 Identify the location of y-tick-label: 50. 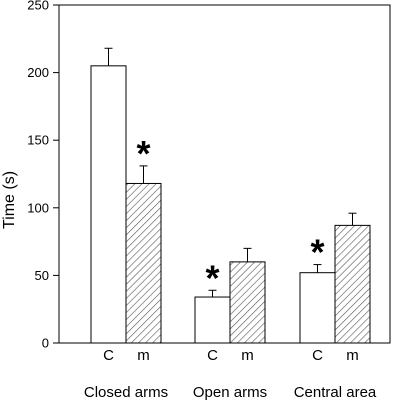
(42, 275).